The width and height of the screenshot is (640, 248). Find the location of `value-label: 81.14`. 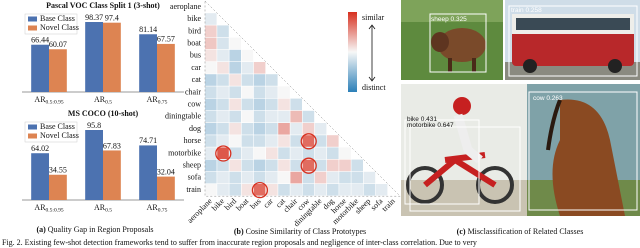

value-label: 81.14 is located at coordinates (148, 29).